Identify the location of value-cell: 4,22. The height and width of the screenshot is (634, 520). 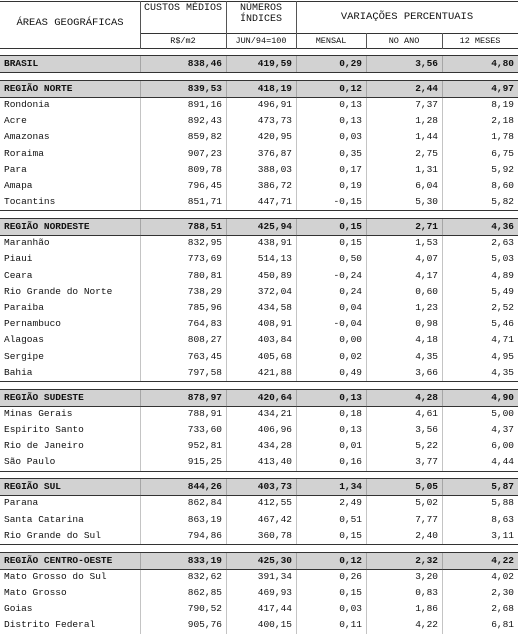
(426, 625).